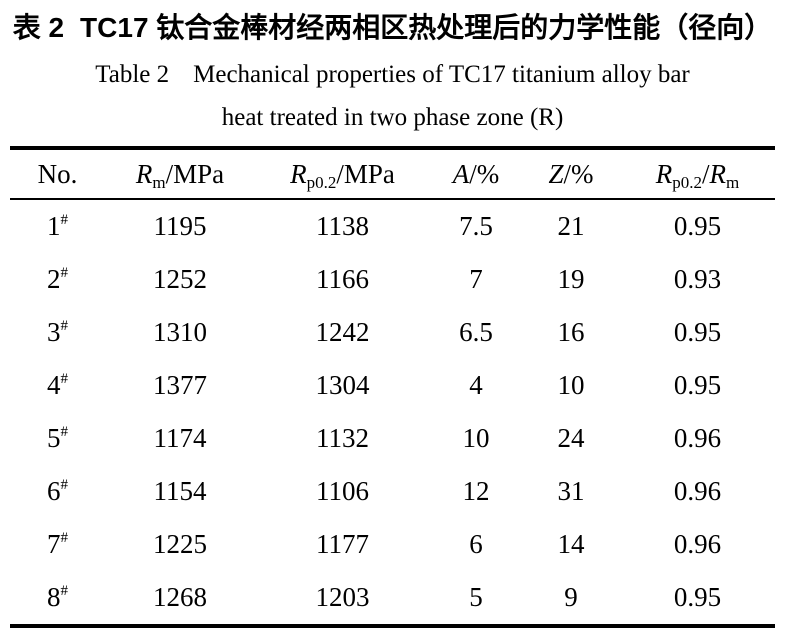  Describe the element at coordinates (461, 173) in the screenshot. I see `symbol-a: A` at that location.